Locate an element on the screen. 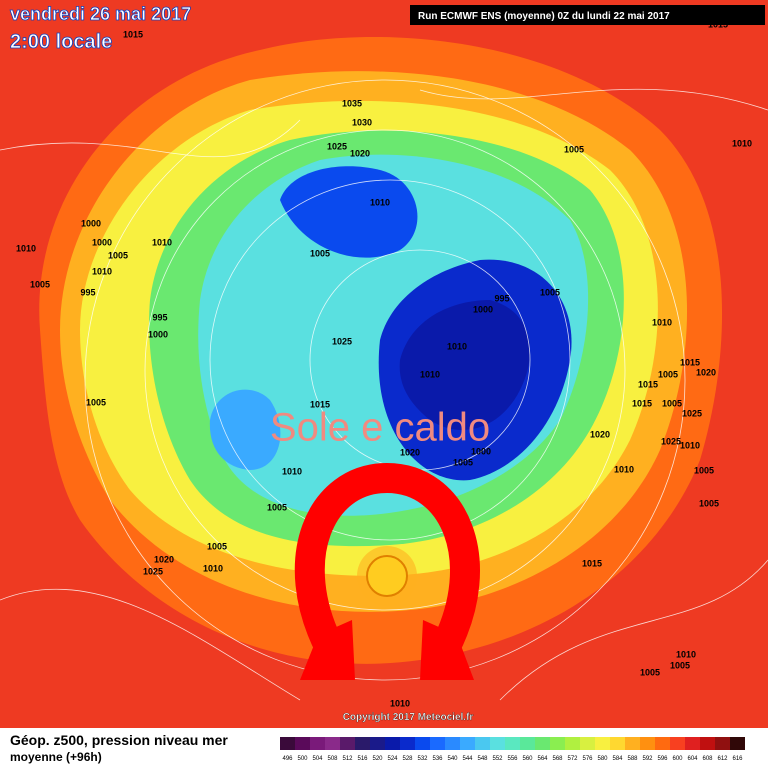 The height and width of the screenshot is (768, 768). isobar-label: 1030 is located at coordinates (362, 122).